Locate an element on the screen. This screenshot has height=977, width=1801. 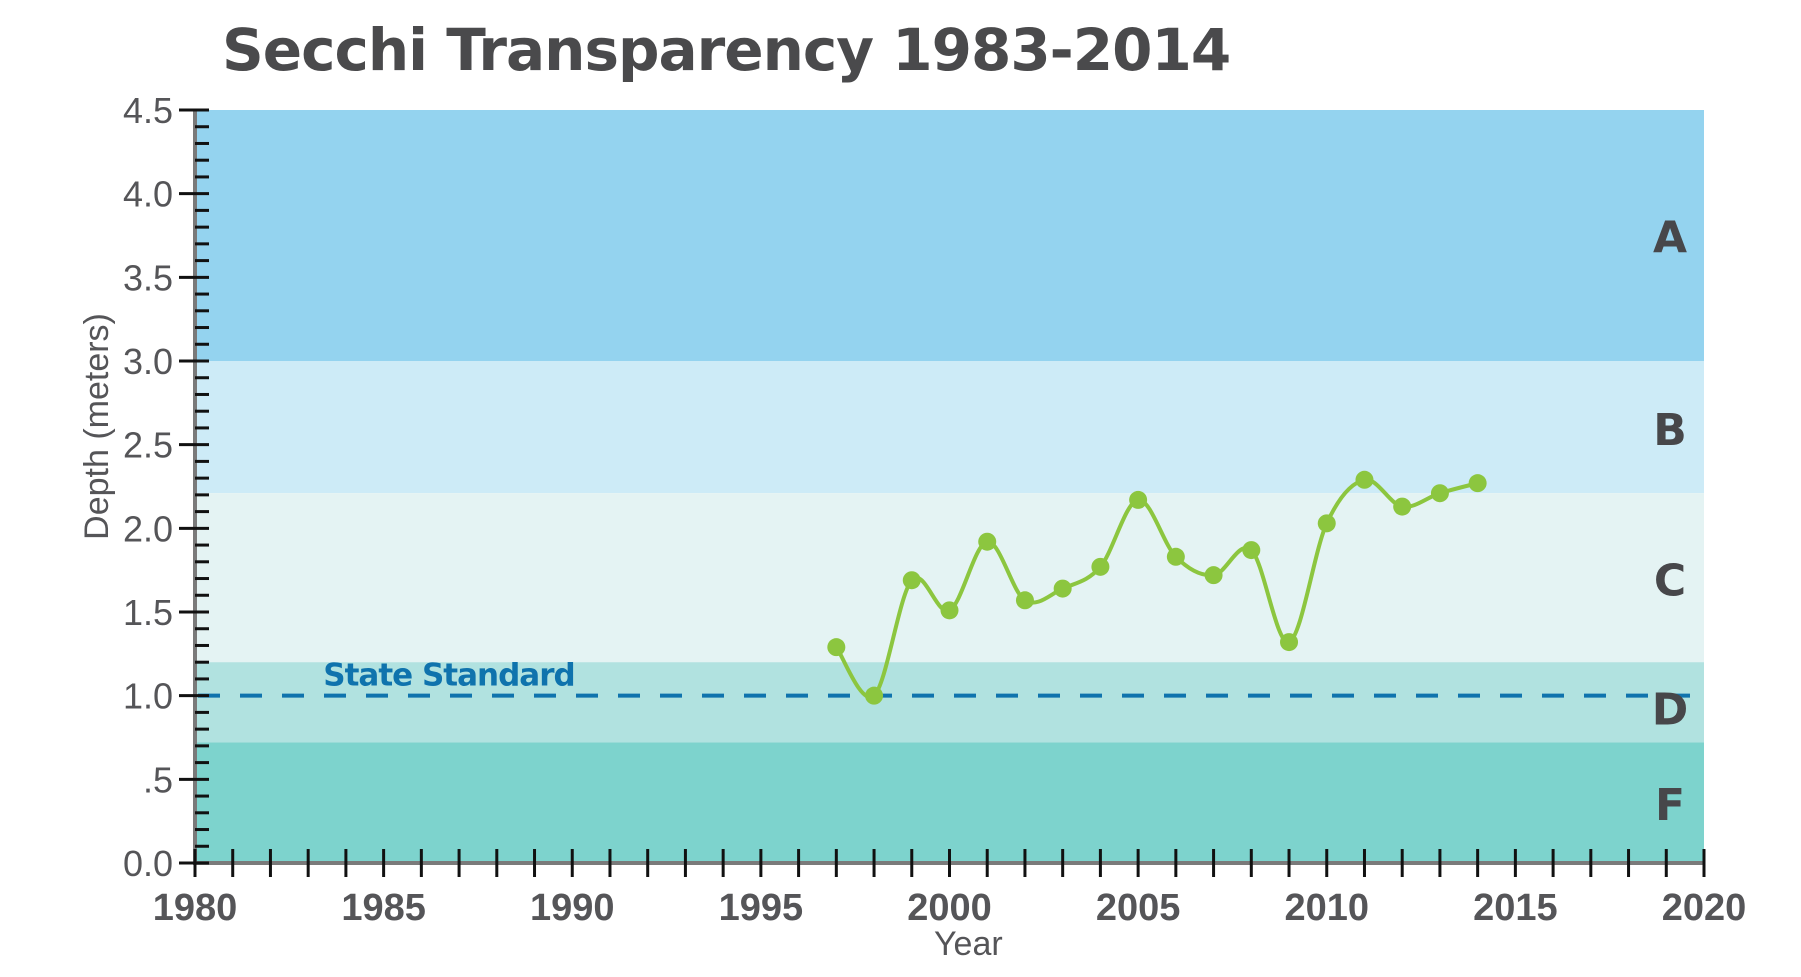
x-tick-label: 1985 is located at coordinates (383, 908).